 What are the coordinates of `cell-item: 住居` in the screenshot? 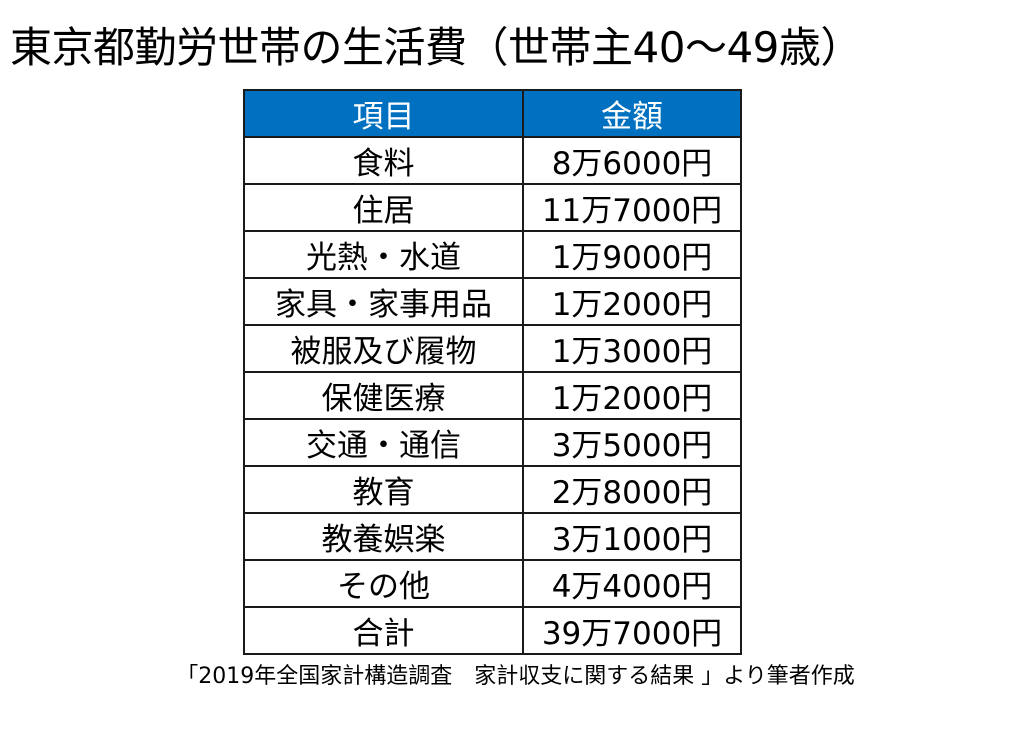 It's located at (383, 207).